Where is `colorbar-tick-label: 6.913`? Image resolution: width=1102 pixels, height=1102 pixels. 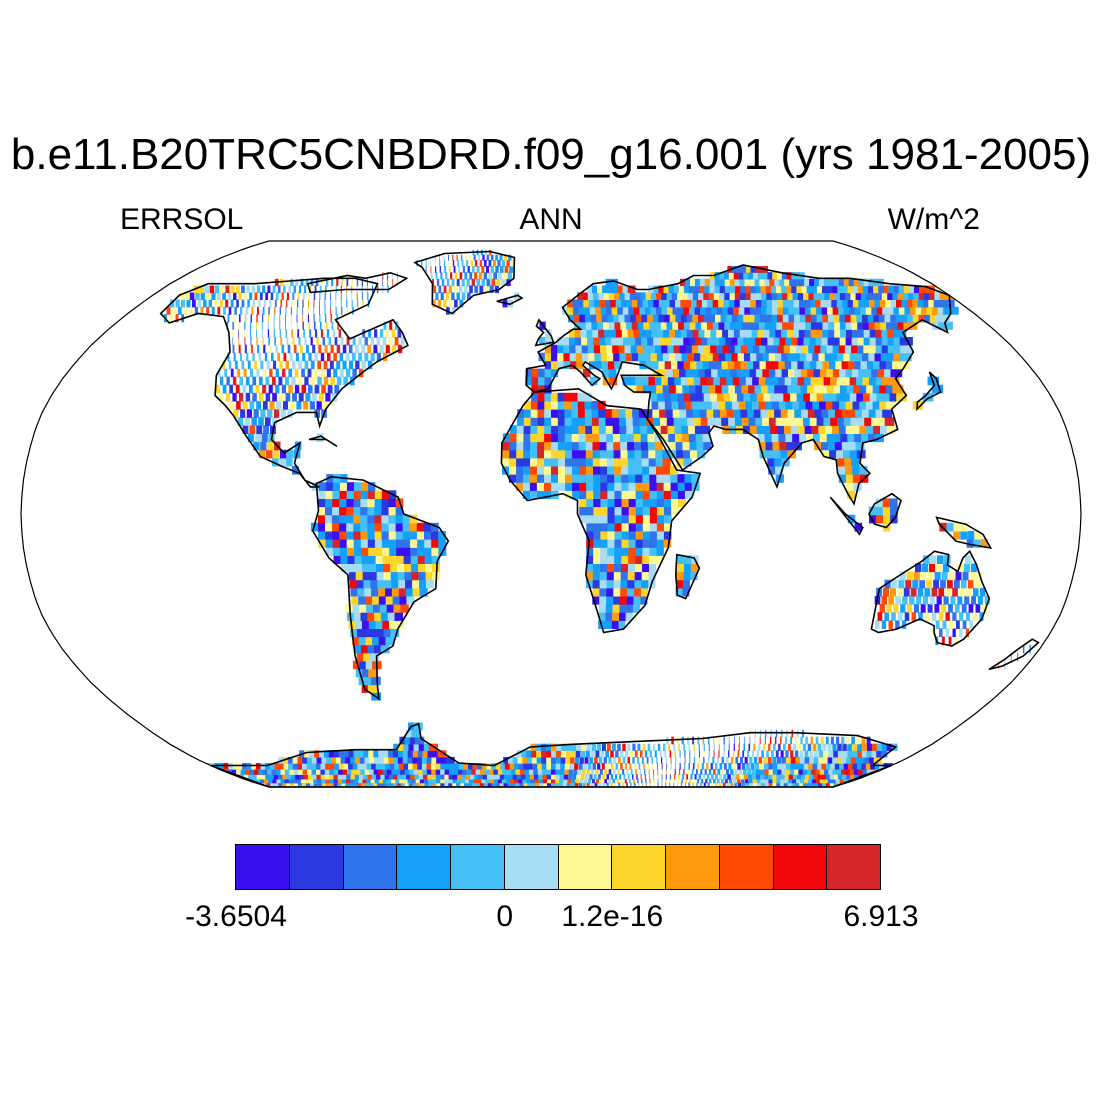 colorbar-tick-label: 6.913 is located at coordinates (881, 916).